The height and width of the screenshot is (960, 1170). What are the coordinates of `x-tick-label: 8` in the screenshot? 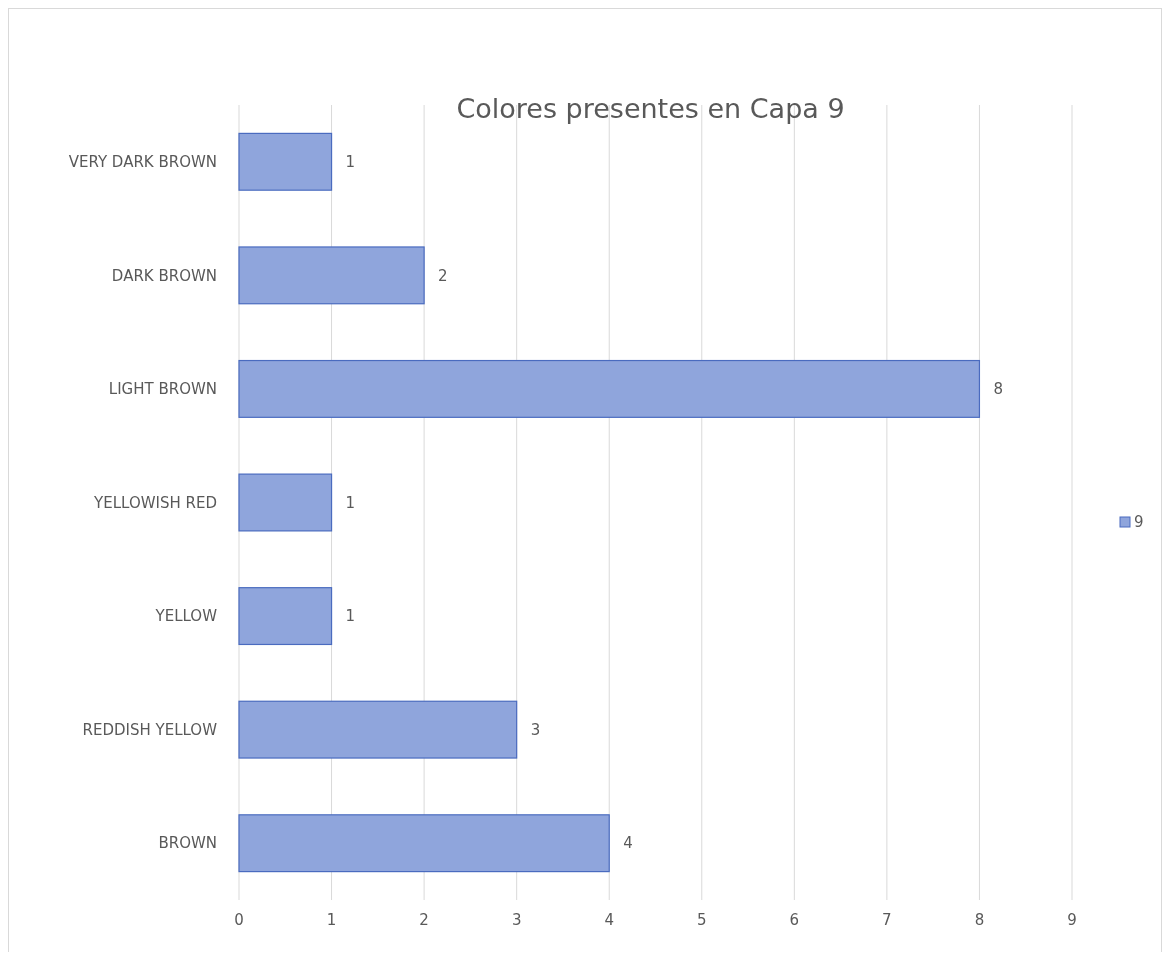 It's located at (979, 920).